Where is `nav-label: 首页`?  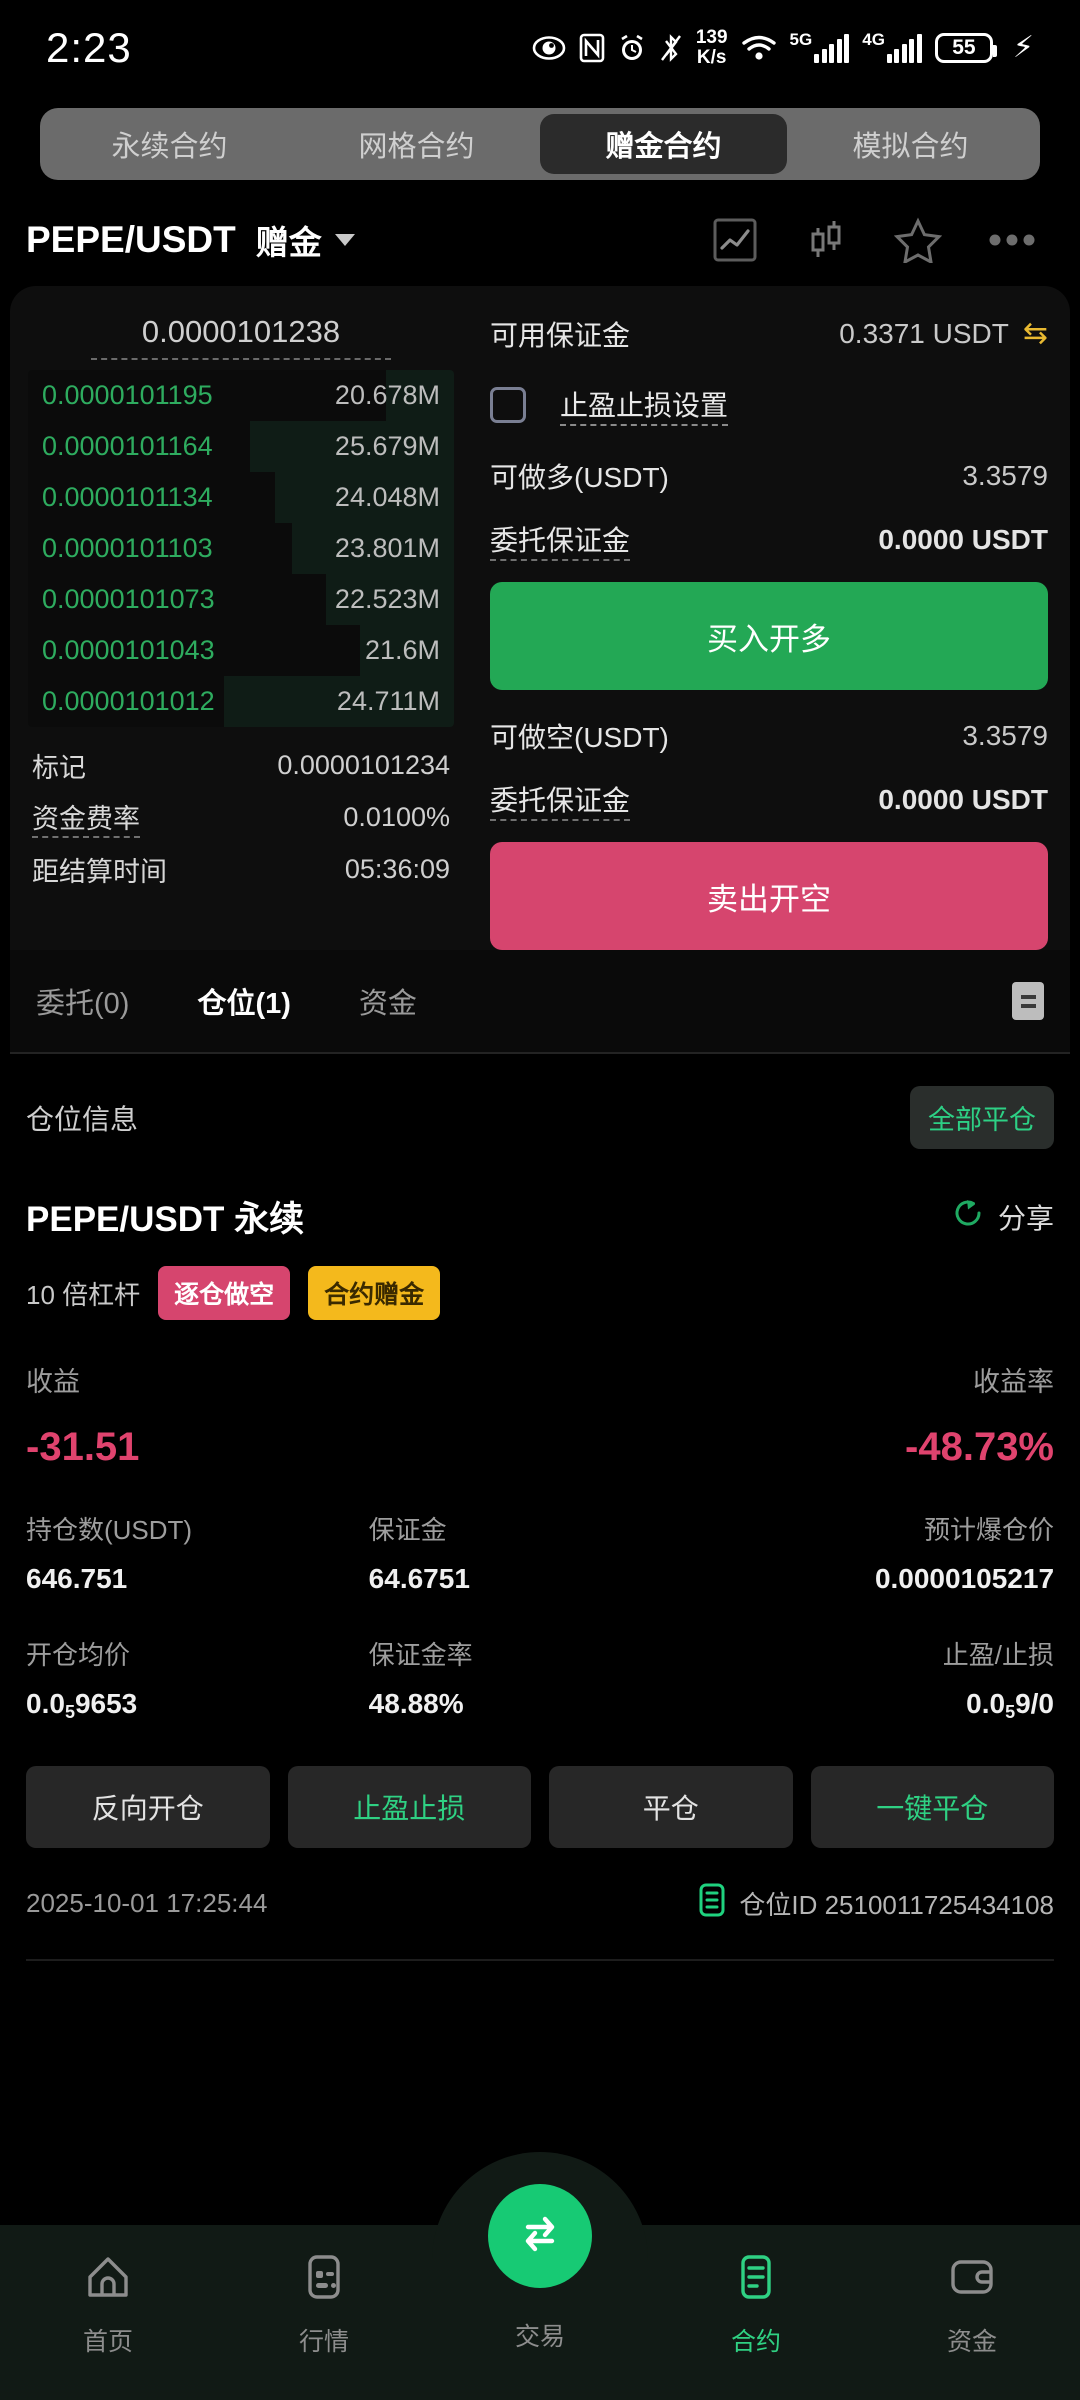
nav-label: 首页 is located at coordinates (107, 2342).